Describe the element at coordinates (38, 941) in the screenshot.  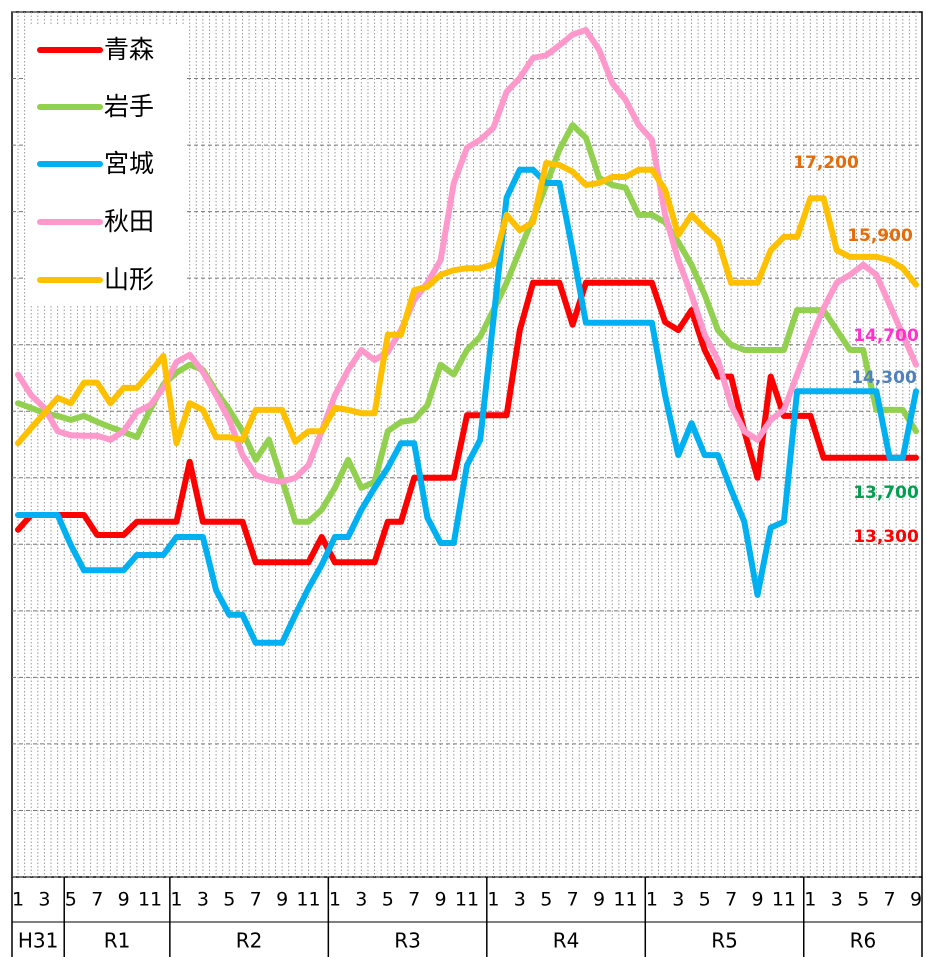
I see `era-label: H31` at that location.